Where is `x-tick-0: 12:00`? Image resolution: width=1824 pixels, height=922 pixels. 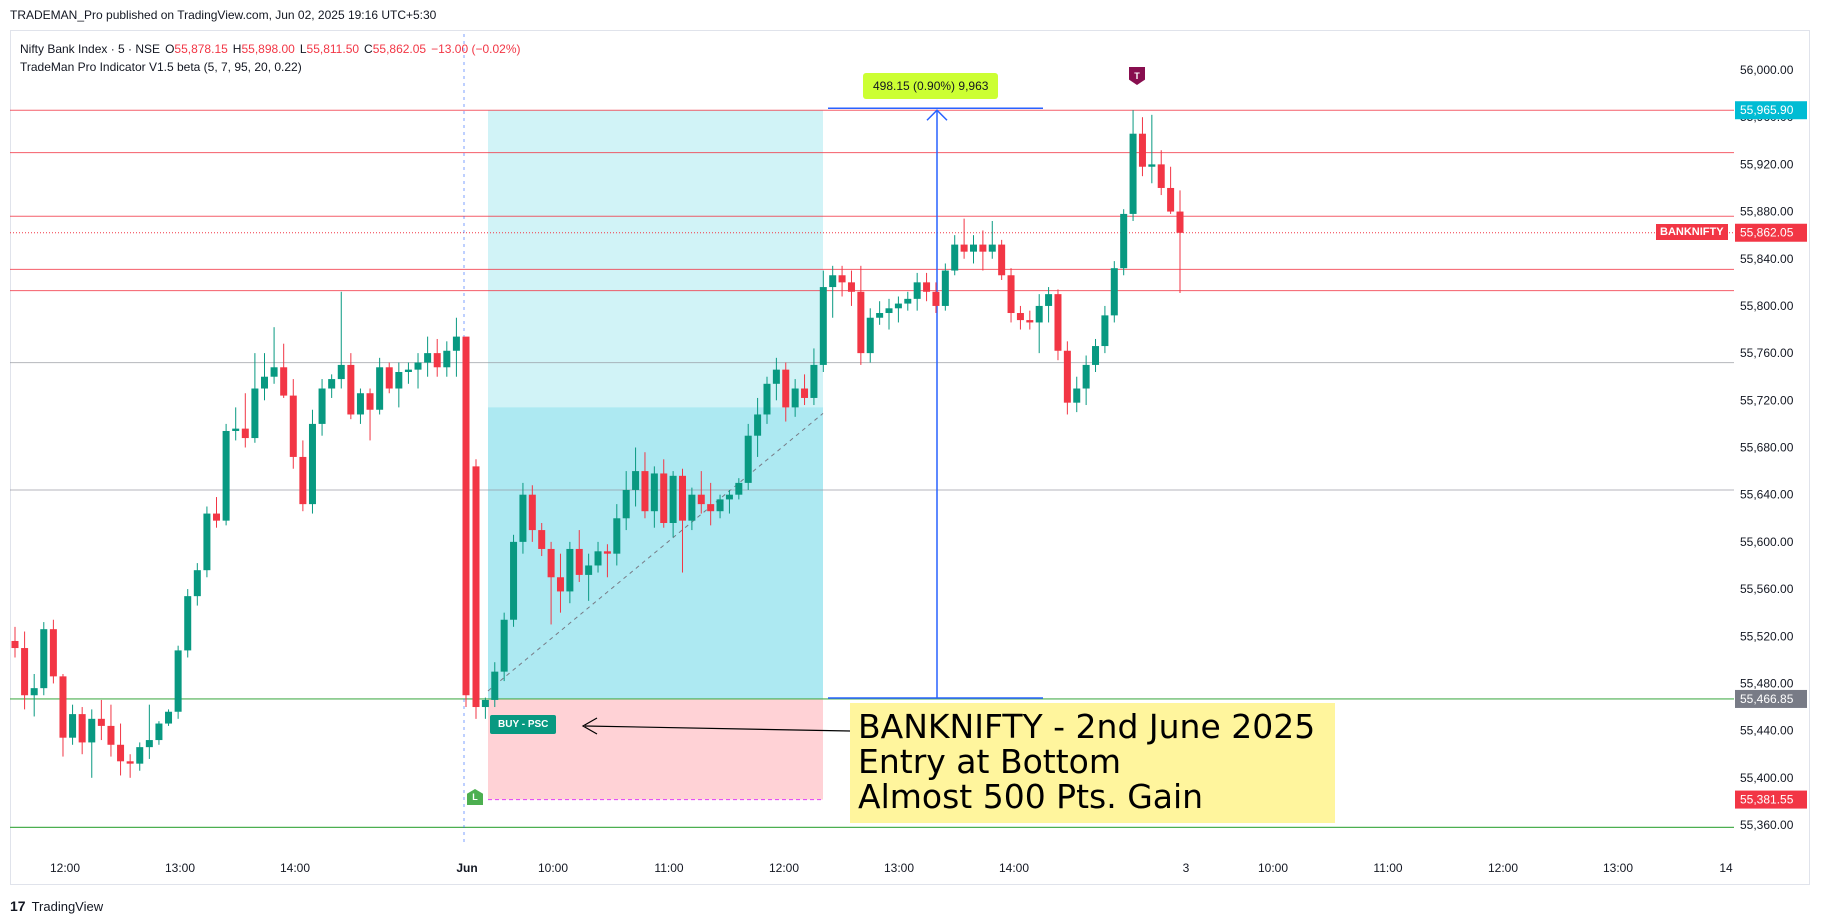
x-tick-0: 12:00 is located at coordinates (65, 868).